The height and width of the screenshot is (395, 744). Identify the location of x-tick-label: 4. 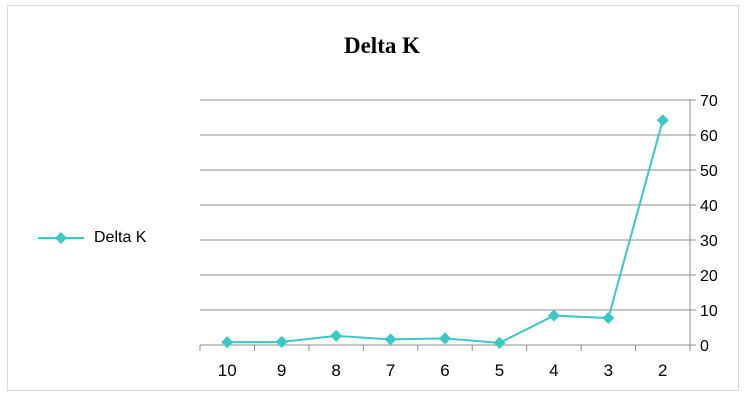
(553, 370).